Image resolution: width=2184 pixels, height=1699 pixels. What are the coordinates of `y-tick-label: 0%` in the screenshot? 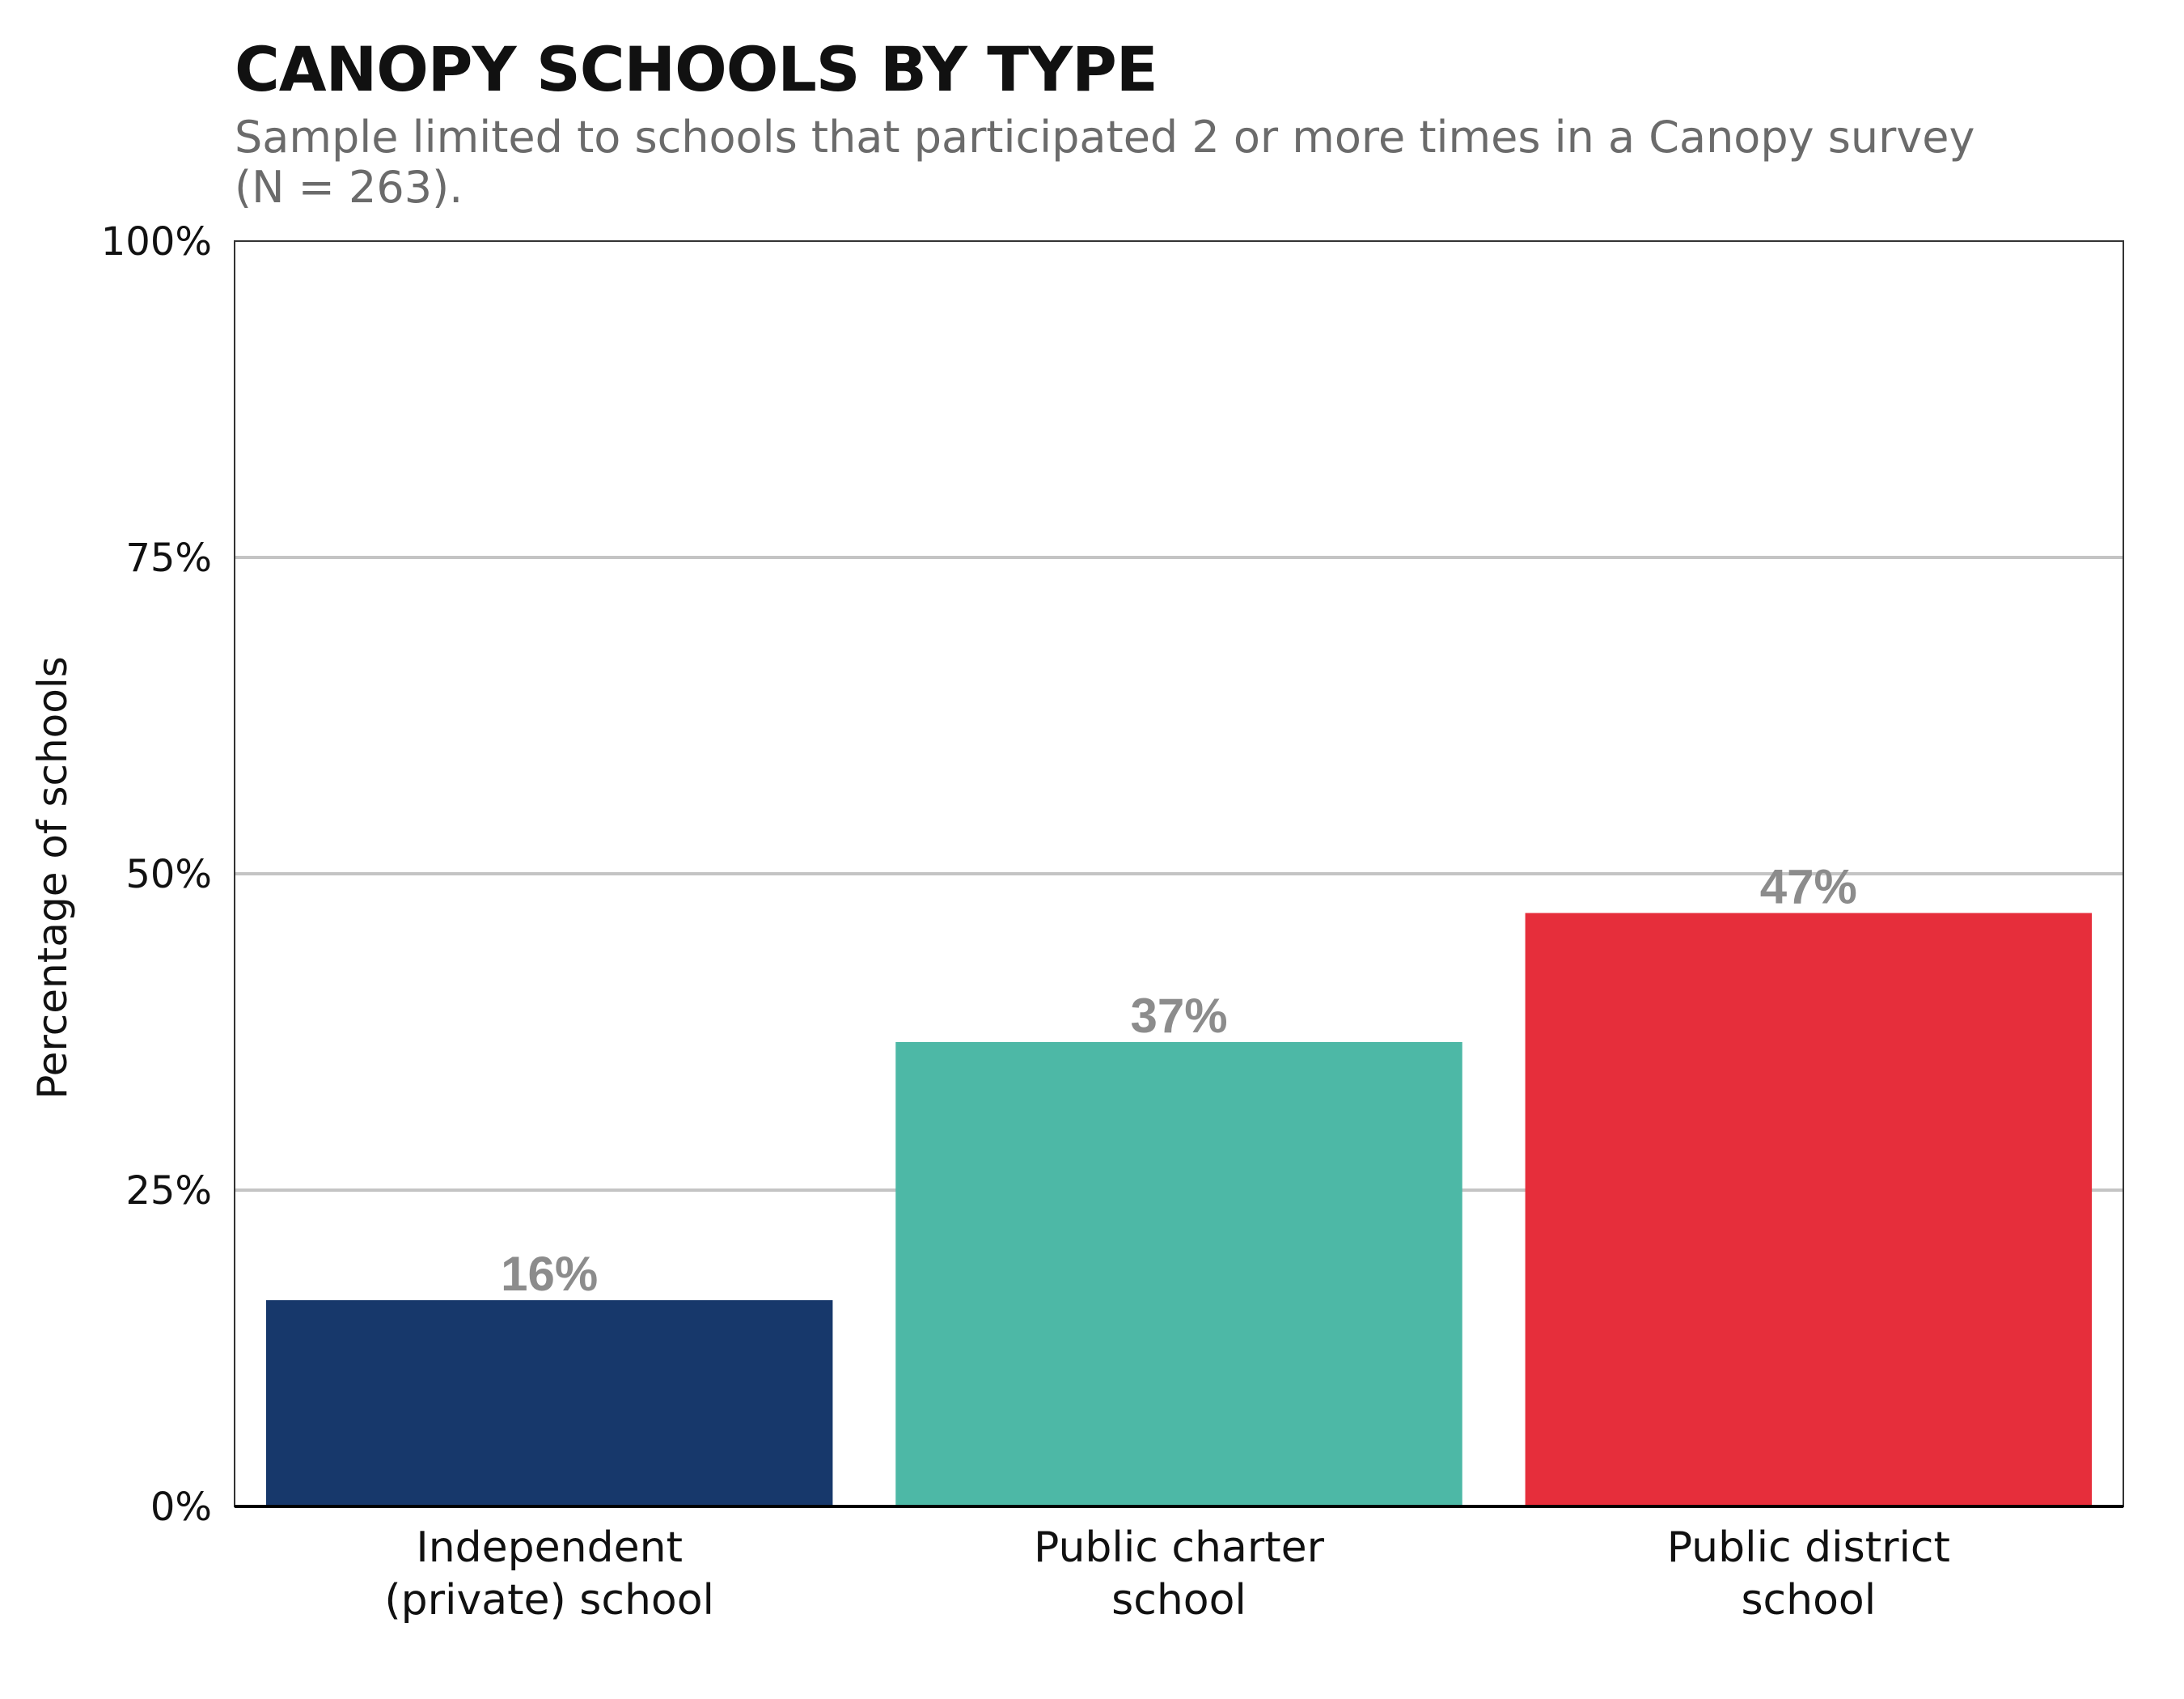 It's located at (181, 1507).